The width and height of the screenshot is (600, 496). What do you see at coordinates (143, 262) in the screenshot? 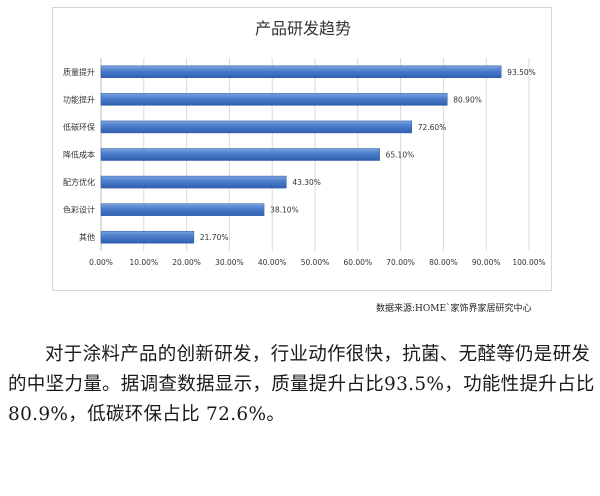
I see `x-tick-label: 10.00%` at bounding box center [143, 262].